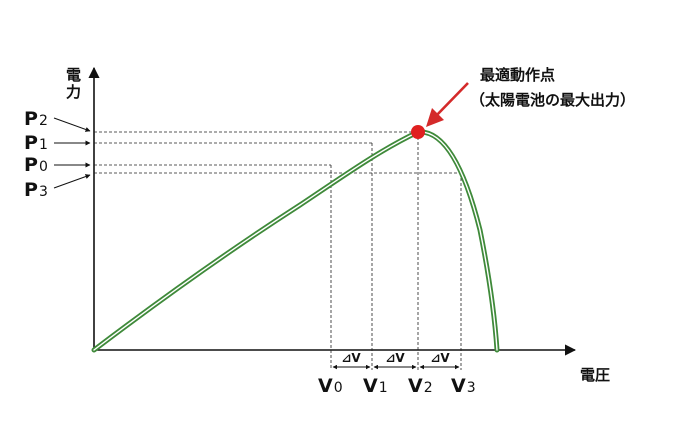 The image size is (700, 432). I want to click on p-label-1: P1, so click(57, 143).